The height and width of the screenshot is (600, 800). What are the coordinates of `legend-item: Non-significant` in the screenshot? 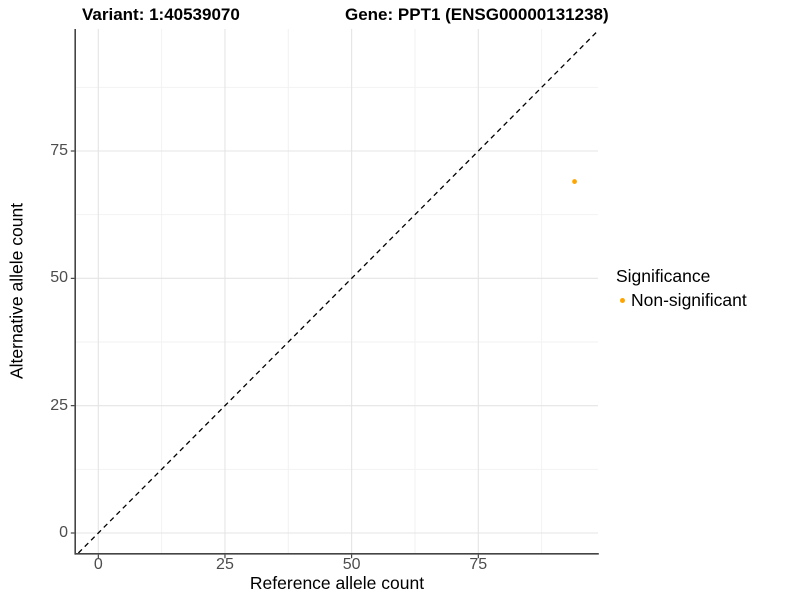 It's located at (681, 300).